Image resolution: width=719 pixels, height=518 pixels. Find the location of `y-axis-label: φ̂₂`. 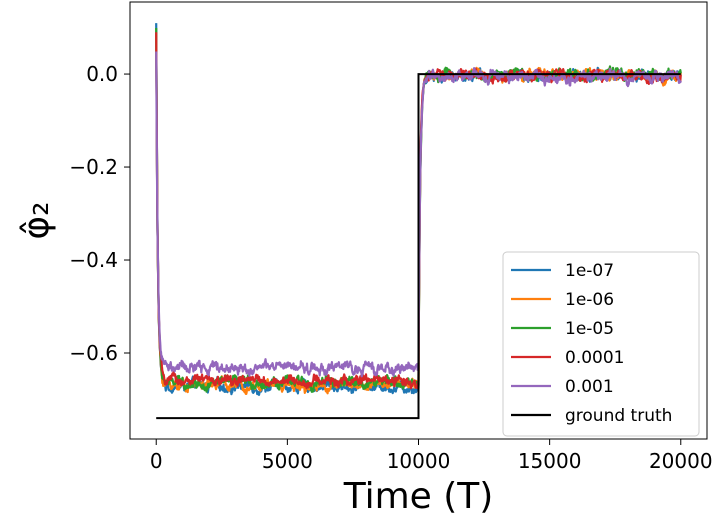

y-axis-label: φ̂₂ is located at coordinates (36, 220).